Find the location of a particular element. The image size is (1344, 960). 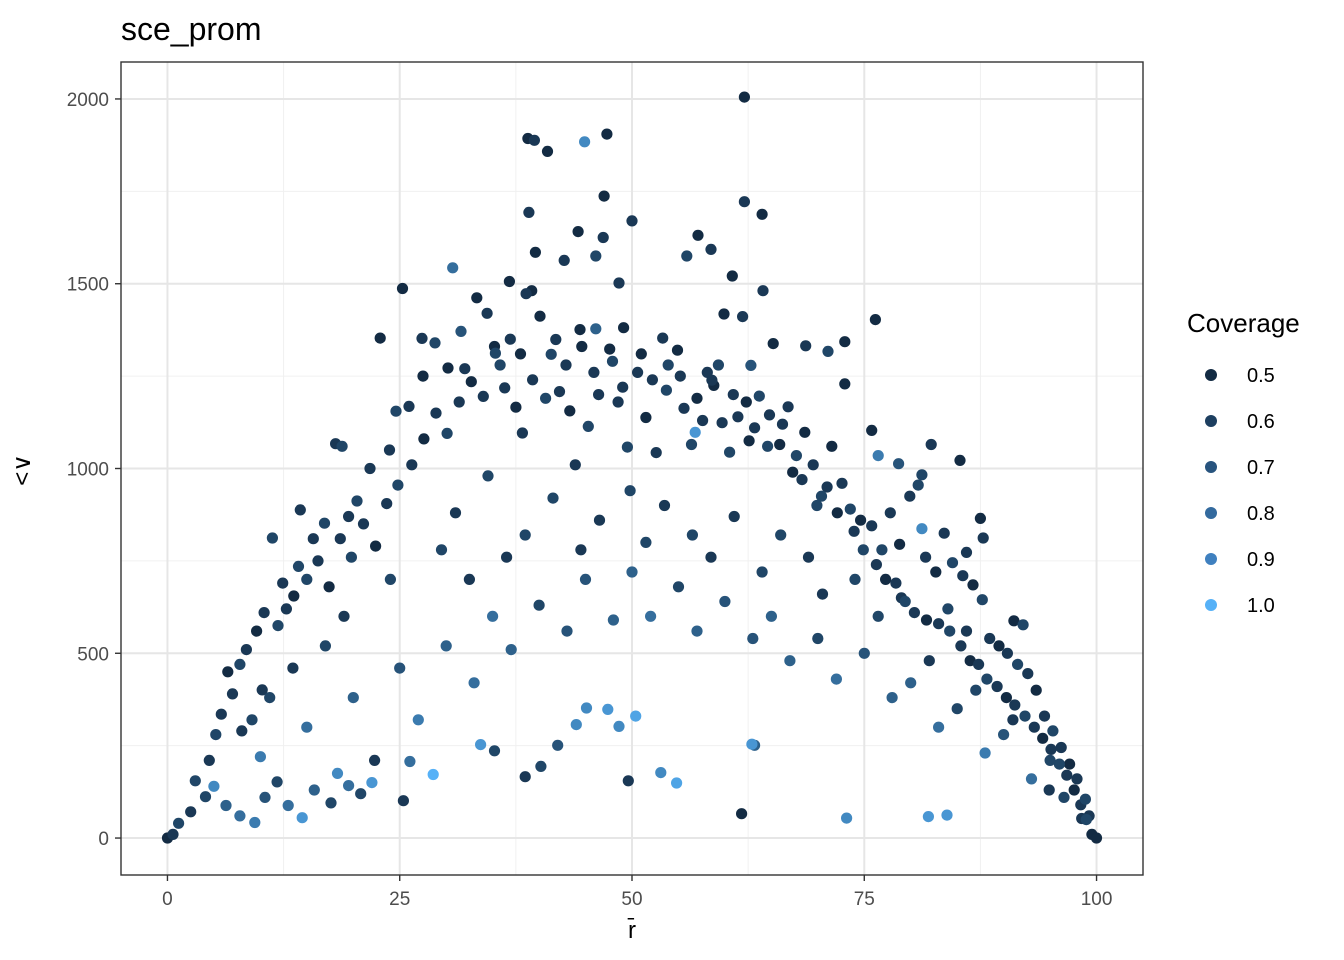

legend-label: 0.5 is located at coordinates (1261, 376).